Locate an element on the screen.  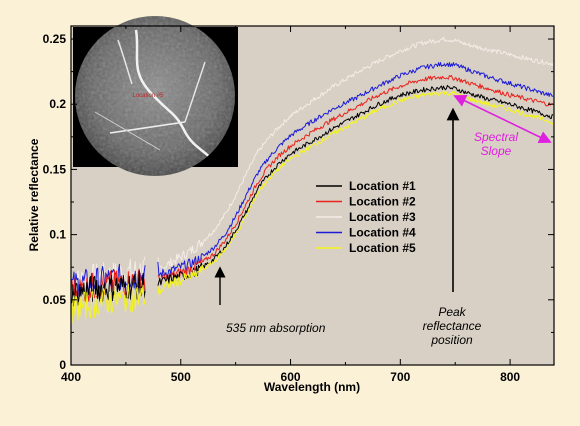
legend-label: Location #3 is located at coordinates (382, 217).